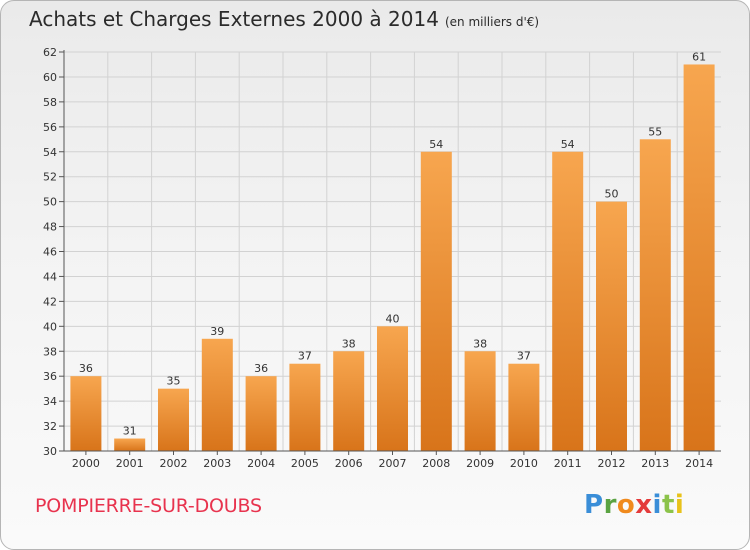 This screenshot has width=750, height=550. Describe the element at coordinates (50, 326) in the screenshot. I see `y-tick-label: 40` at that location.